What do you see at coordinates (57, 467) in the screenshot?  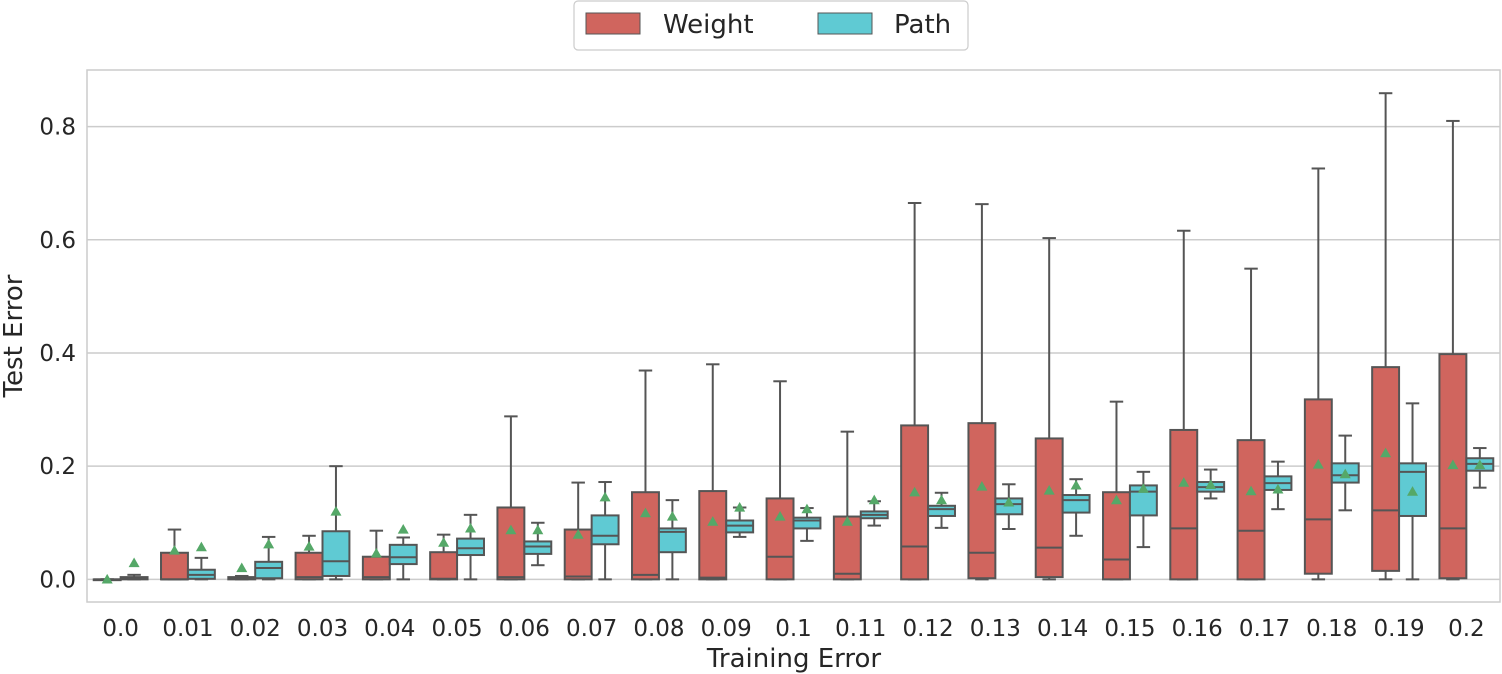 I see `y-tick-label: 0.2` at bounding box center [57, 467].